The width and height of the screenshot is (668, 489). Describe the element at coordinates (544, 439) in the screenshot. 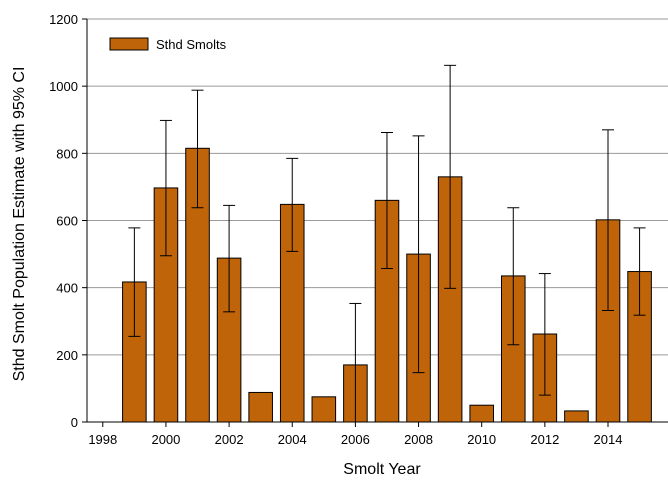

I see `x-tick-label: 2012` at that location.